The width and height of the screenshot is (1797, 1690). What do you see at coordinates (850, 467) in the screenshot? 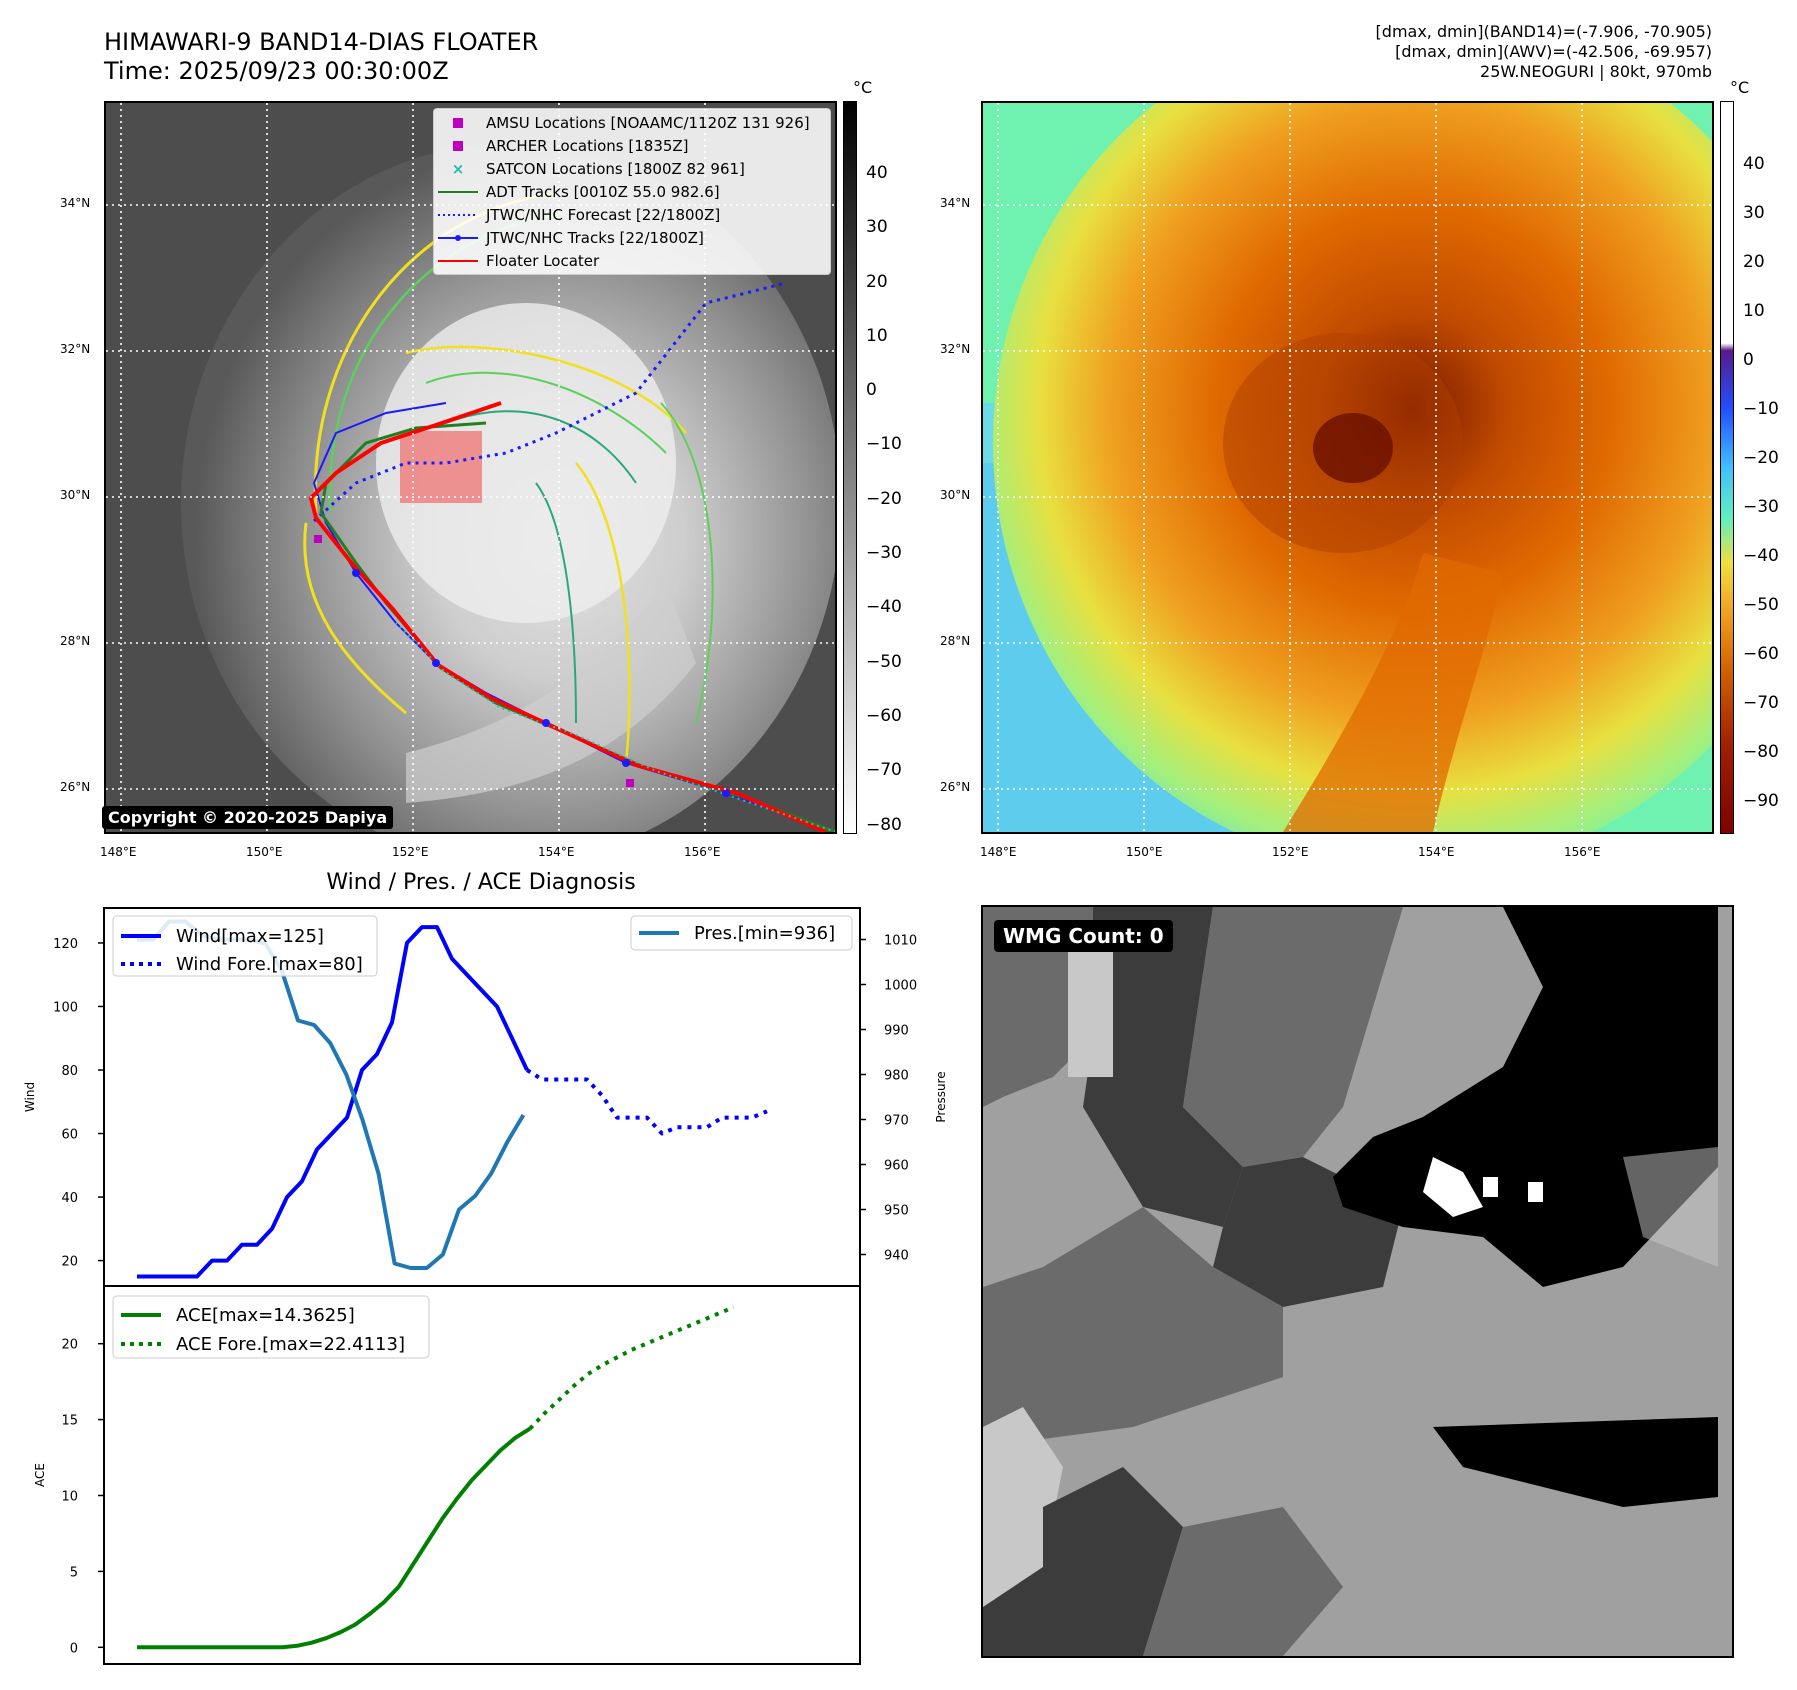
I see `colorbar-left` at bounding box center [850, 467].